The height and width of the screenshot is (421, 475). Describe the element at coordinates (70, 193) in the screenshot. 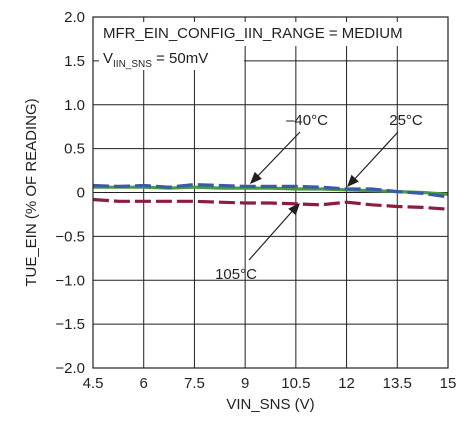

I see `y-tick-labels: 2.0 1.5 1.0 0.5 0 −0.5 −1.0 −1.5 −2.0` at that location.